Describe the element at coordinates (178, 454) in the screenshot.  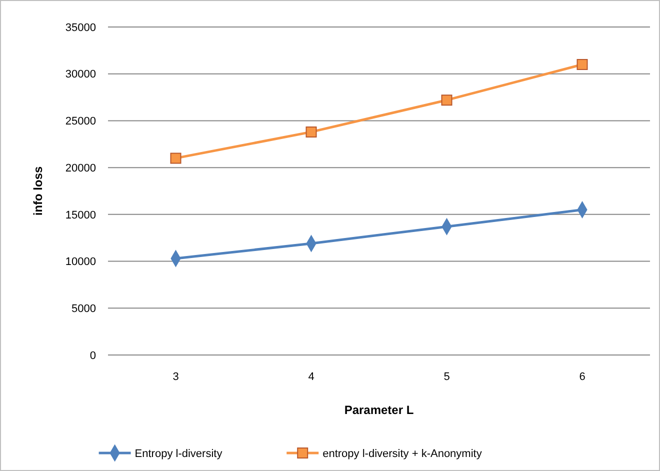
I see `legend-label: Entropy l-diversity` at that location.